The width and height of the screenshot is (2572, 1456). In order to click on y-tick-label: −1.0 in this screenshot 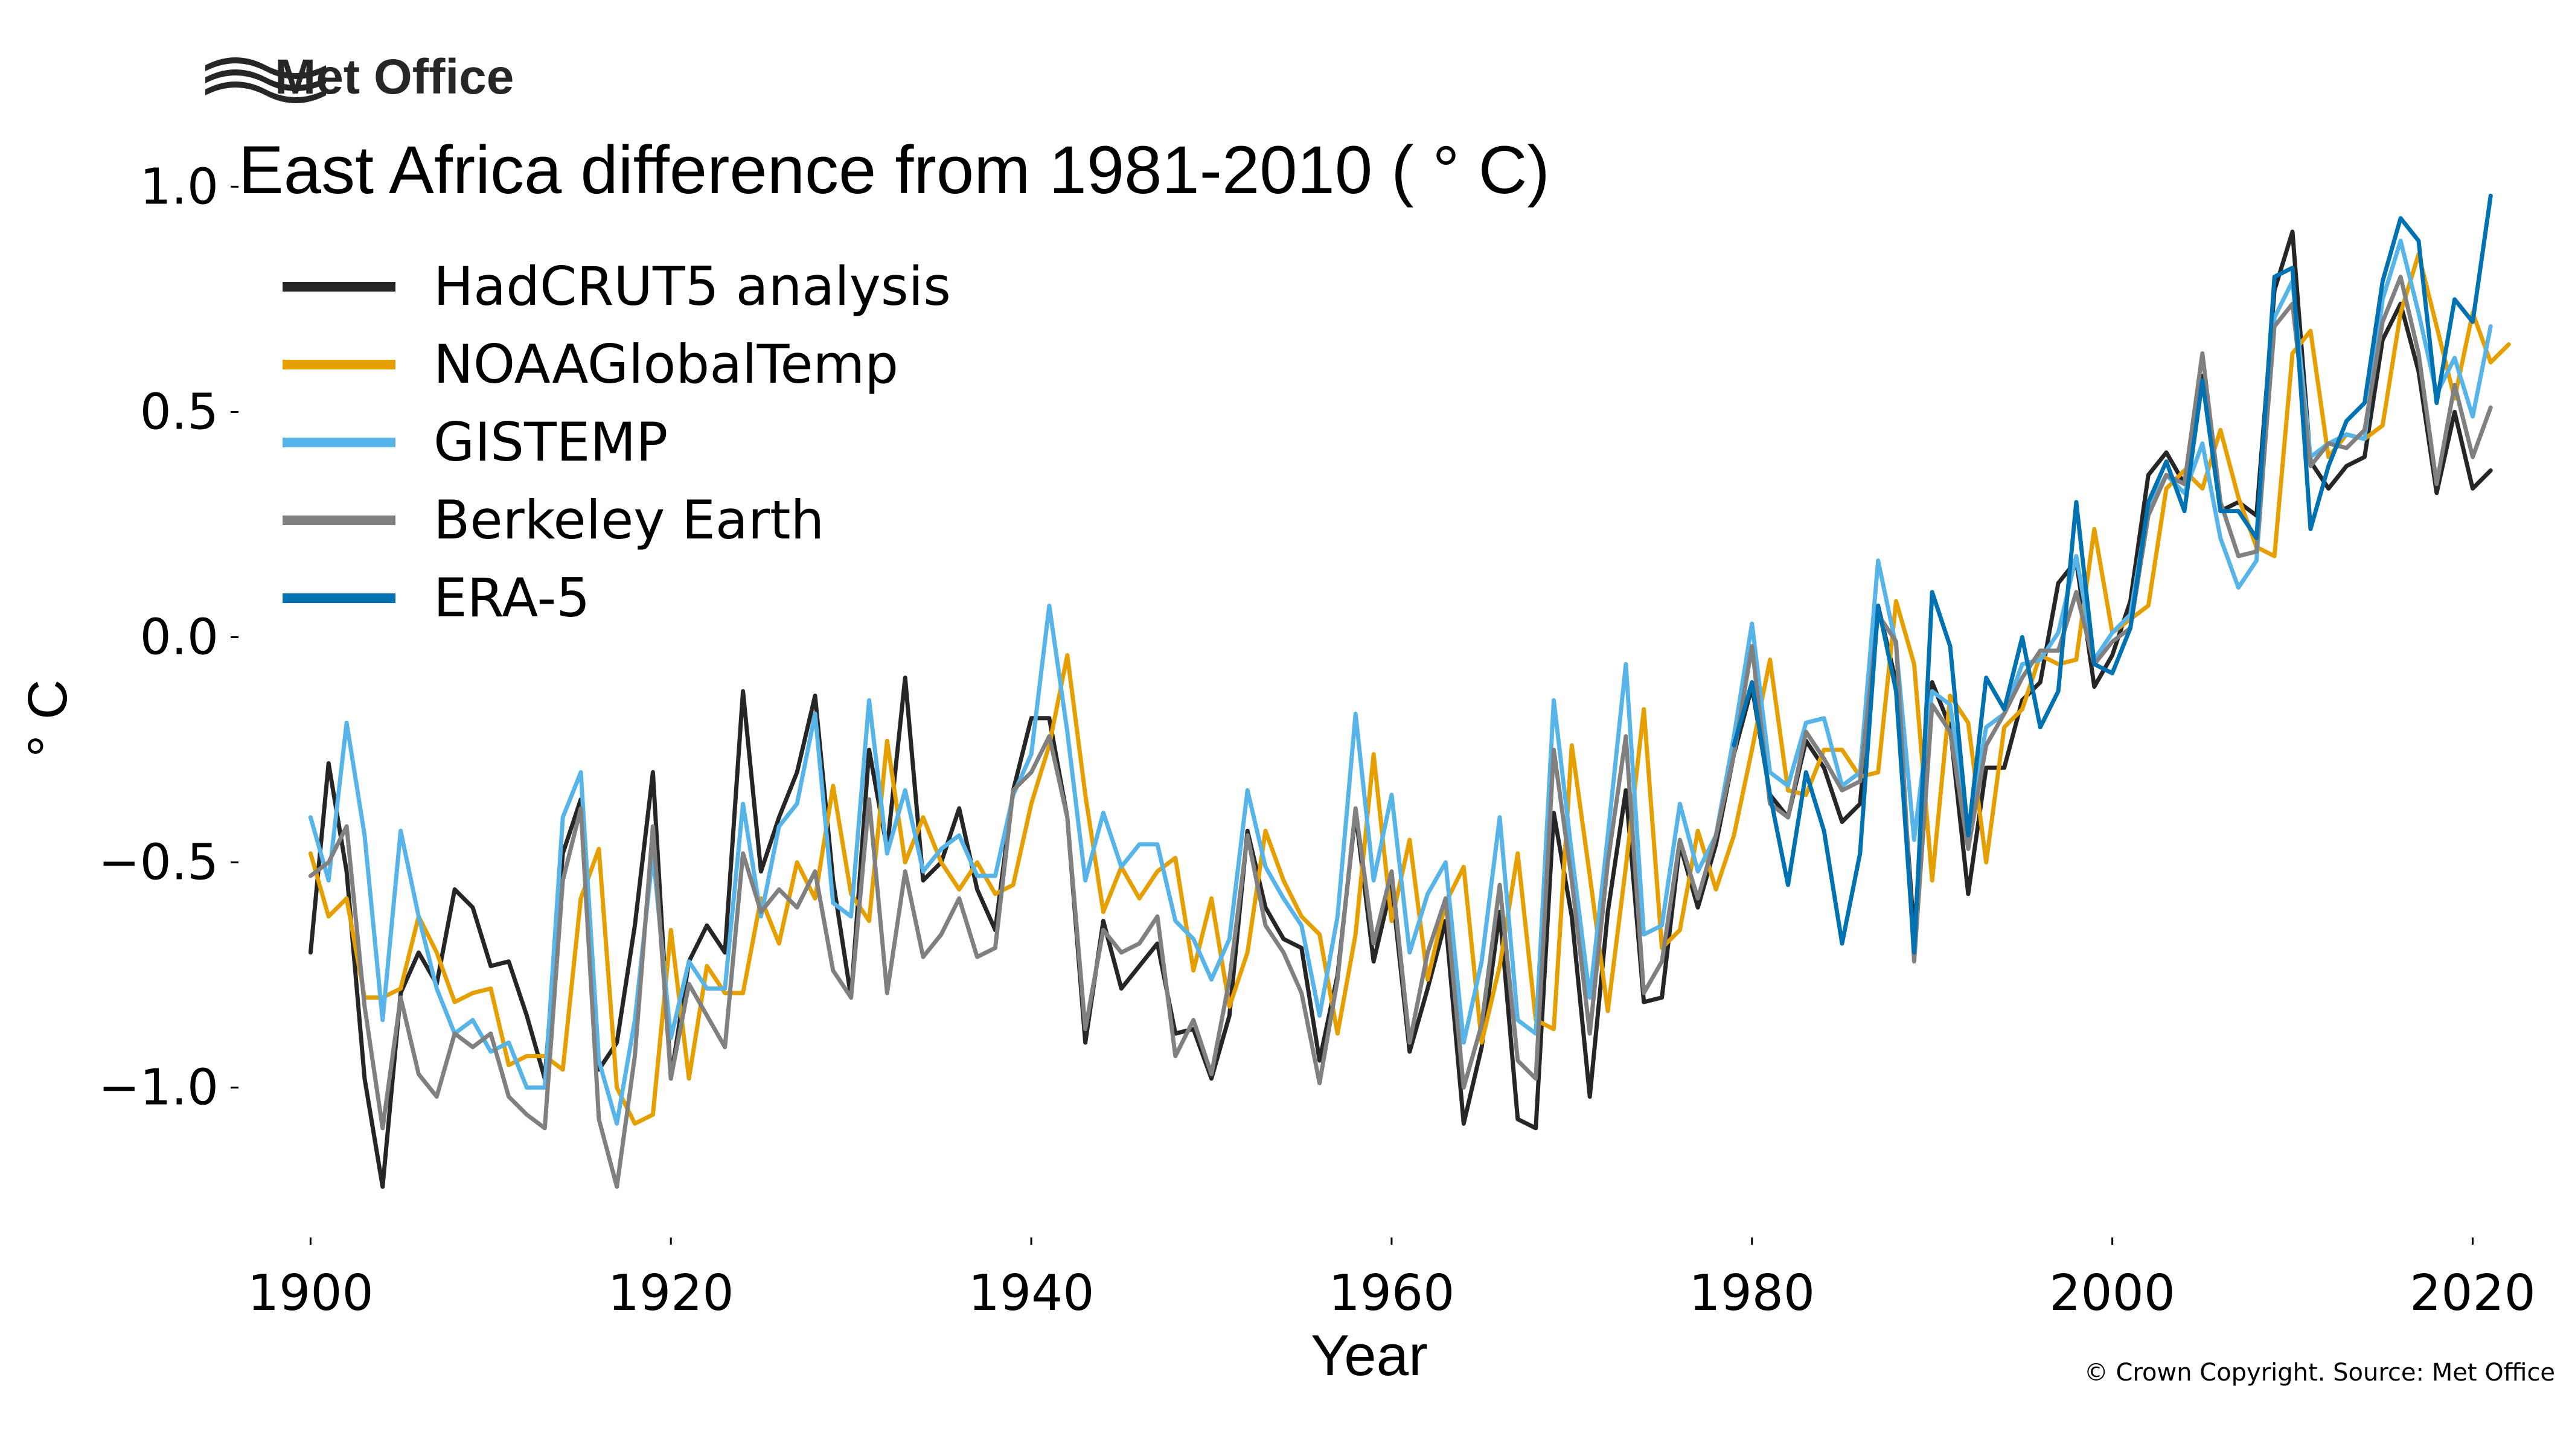, I will do `click(158, 1088)`.